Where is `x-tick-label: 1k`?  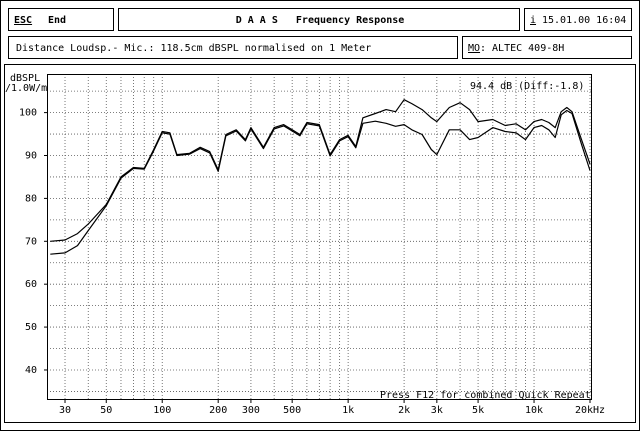 x-tick-label: 1k is located at coordinates (348, 410).